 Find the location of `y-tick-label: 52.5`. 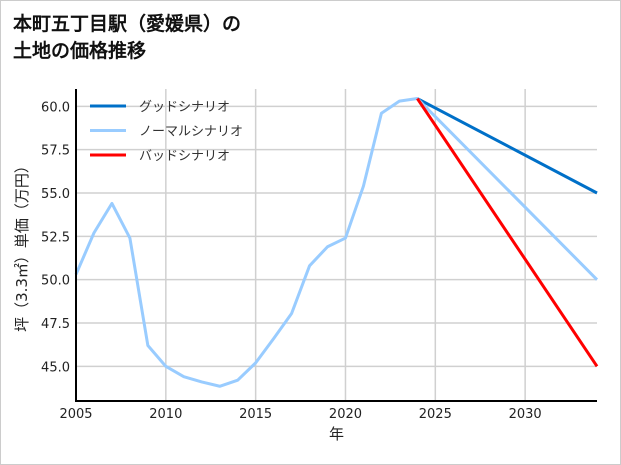

y-tick-label: 52.5 is located at coordinates (55, 237).